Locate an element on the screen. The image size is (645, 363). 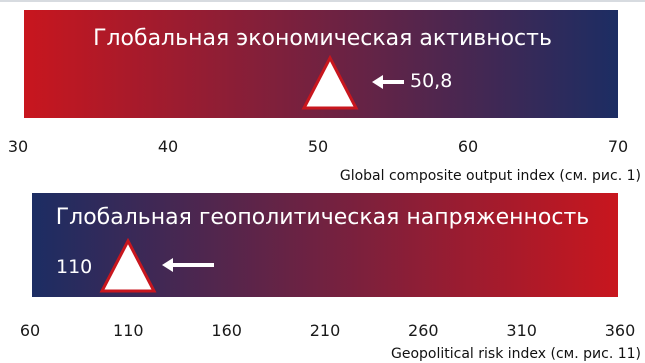
tick-label: 40 is located at coordinates (168, 146).